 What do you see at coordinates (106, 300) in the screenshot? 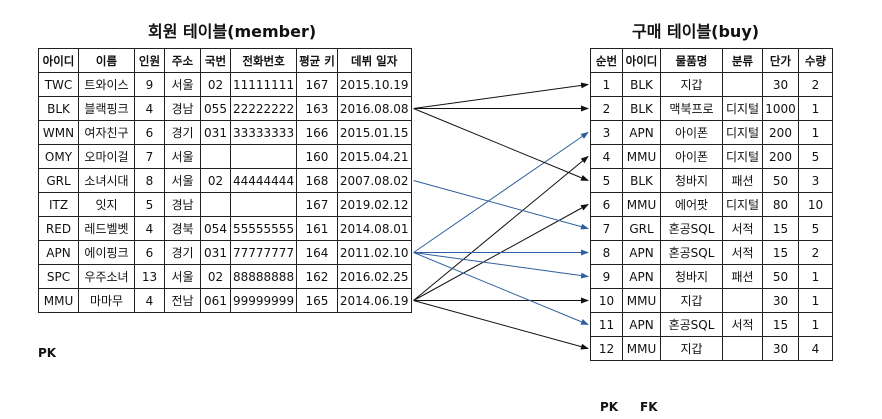
I see `member-cell: 마마무` at bounding box center [106, 300].